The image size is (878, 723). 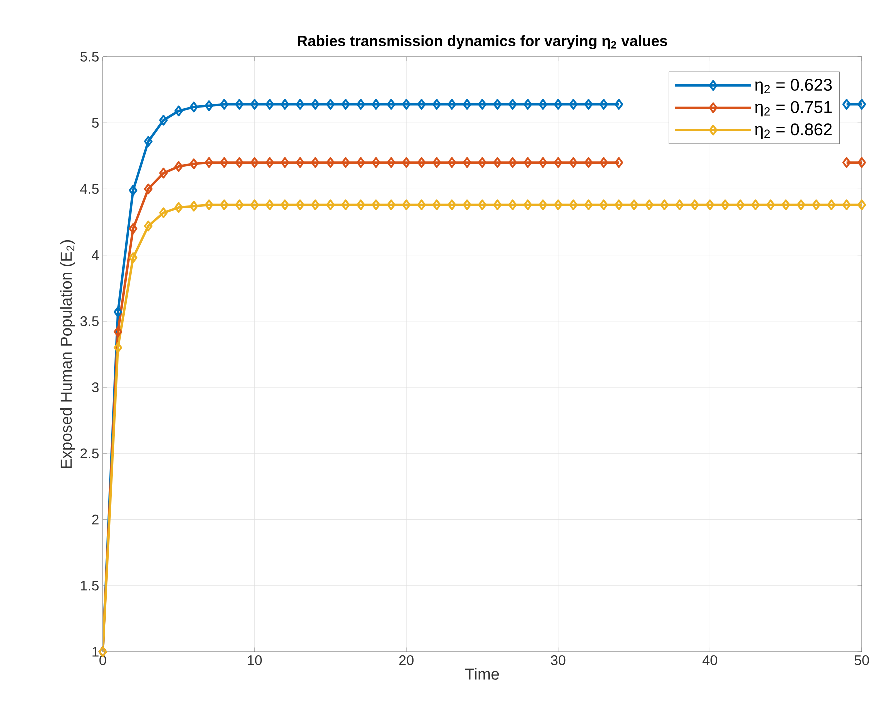 I want to click on y-tick-label: 3.5, so click(x=89, y=321).